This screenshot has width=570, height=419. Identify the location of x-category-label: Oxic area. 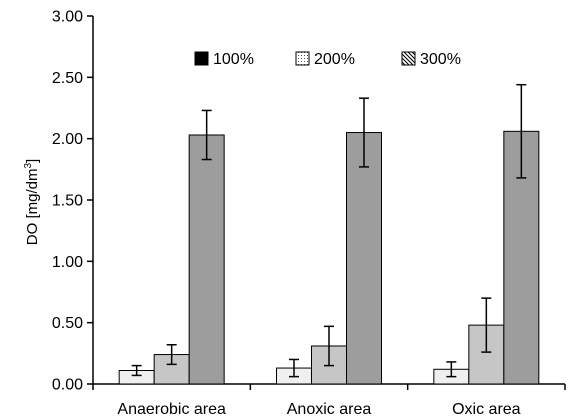
(486, 409).